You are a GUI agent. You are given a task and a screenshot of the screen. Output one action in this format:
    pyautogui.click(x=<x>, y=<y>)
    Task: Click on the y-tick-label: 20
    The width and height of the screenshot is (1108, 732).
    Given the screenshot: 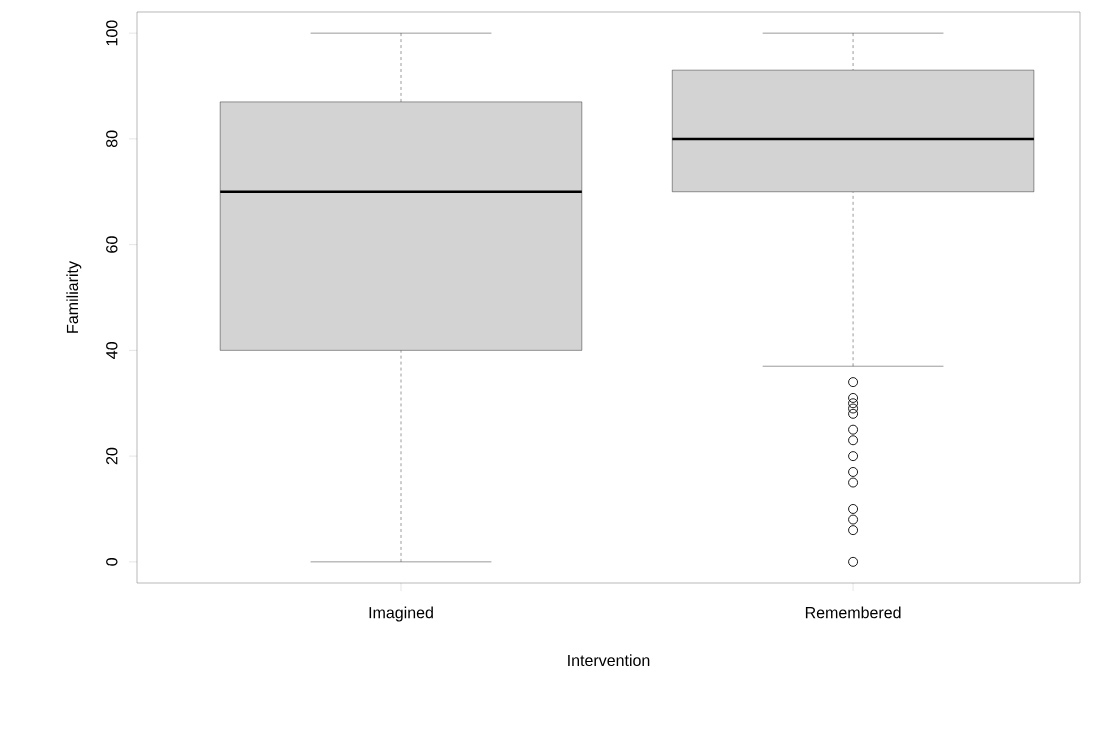 What is the action you would take?
    pyautogui.click(x=112, y=456)
    